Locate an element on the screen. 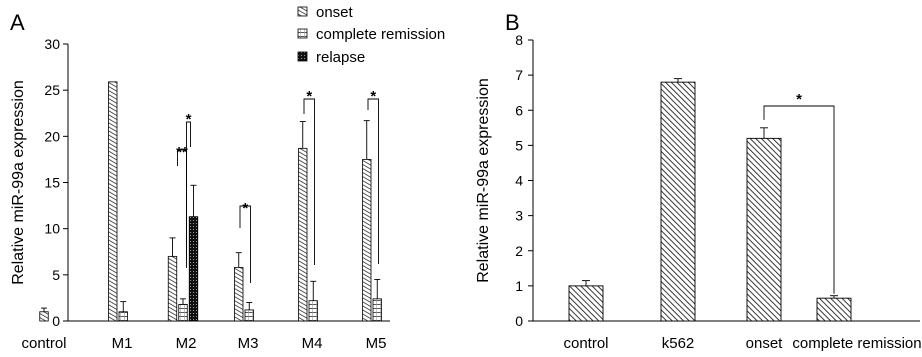  y-tick-label: 4 is located at coordinates (519, 181).